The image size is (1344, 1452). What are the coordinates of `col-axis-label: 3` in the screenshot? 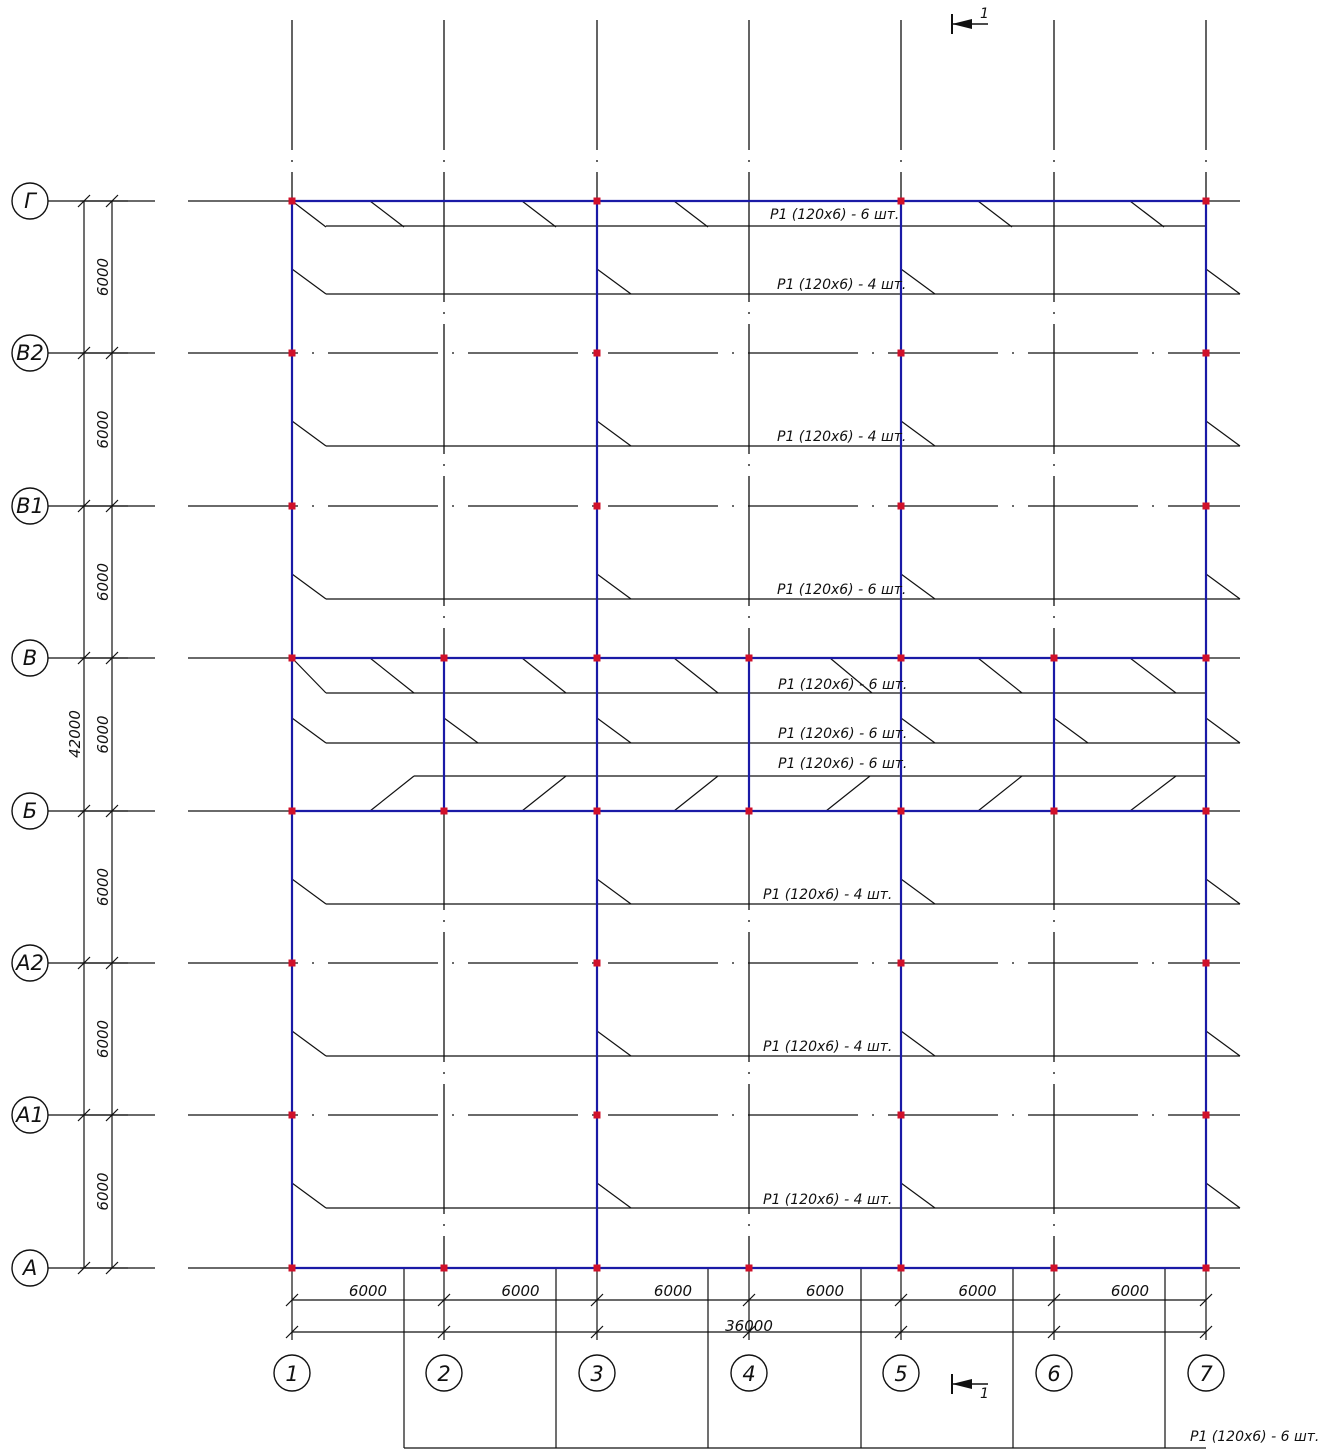 It's located at (596, 1374).